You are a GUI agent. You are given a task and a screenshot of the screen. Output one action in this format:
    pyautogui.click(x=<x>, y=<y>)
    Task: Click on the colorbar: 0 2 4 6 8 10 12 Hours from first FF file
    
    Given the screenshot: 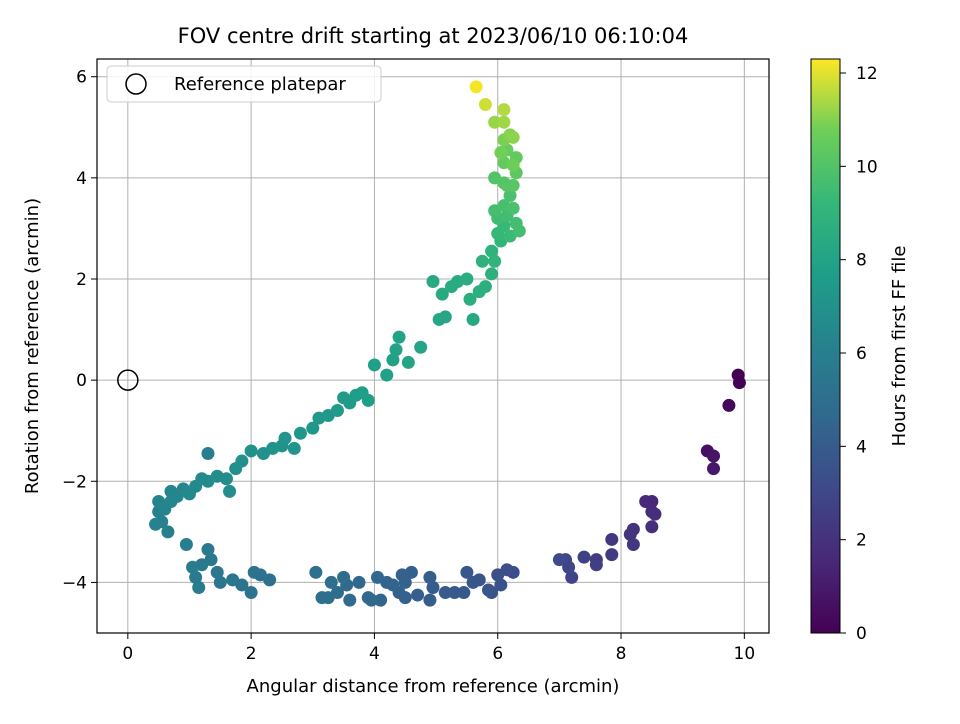 What is the action you would take?
    pyautogui.click(x=860, y=351)
    